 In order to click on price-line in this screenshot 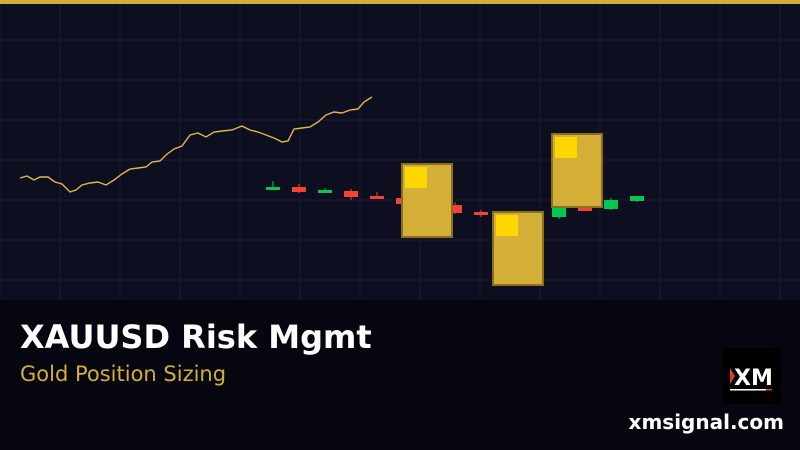, I will do `click(196, 144)`.